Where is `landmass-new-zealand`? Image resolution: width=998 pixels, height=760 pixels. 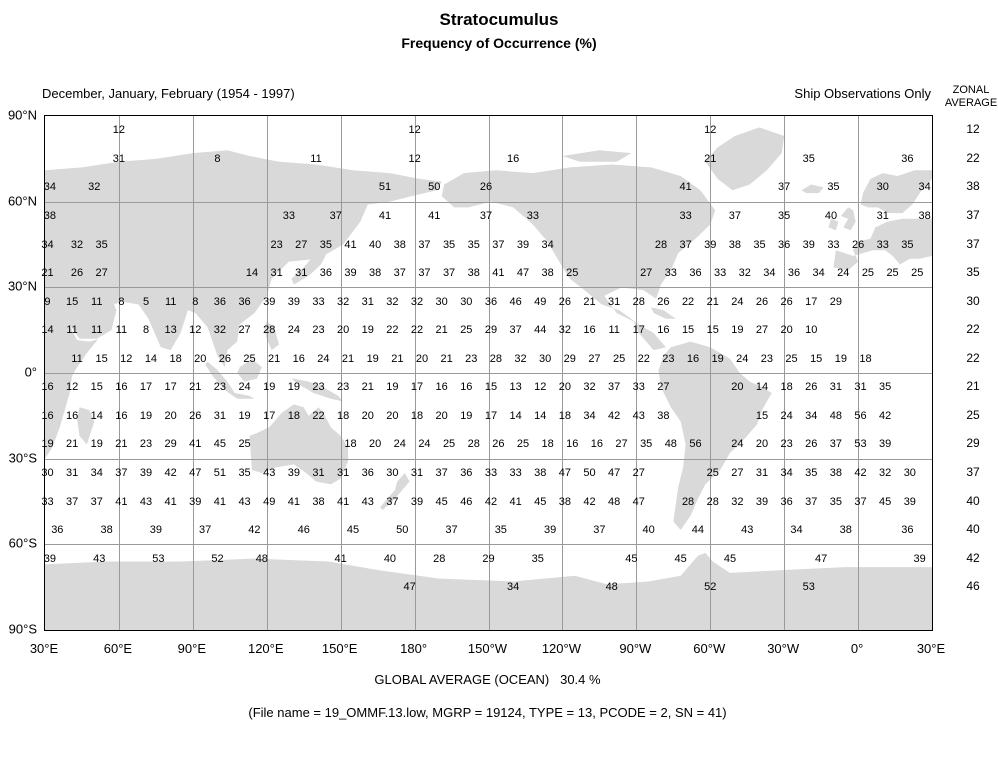 landmass-new-zealand is located at coordinates (395, 491).